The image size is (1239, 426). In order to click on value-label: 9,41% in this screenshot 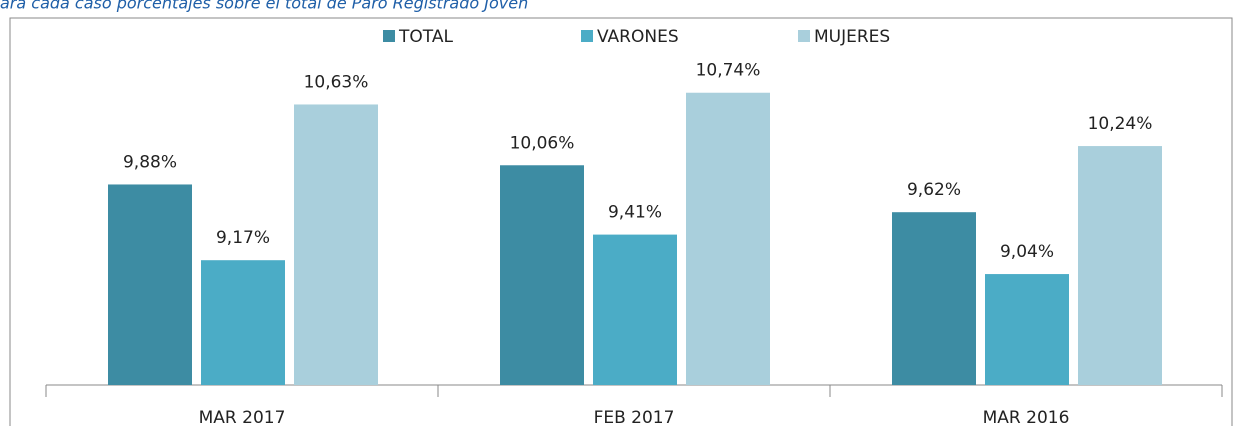, I will do `click(635, 213)`.